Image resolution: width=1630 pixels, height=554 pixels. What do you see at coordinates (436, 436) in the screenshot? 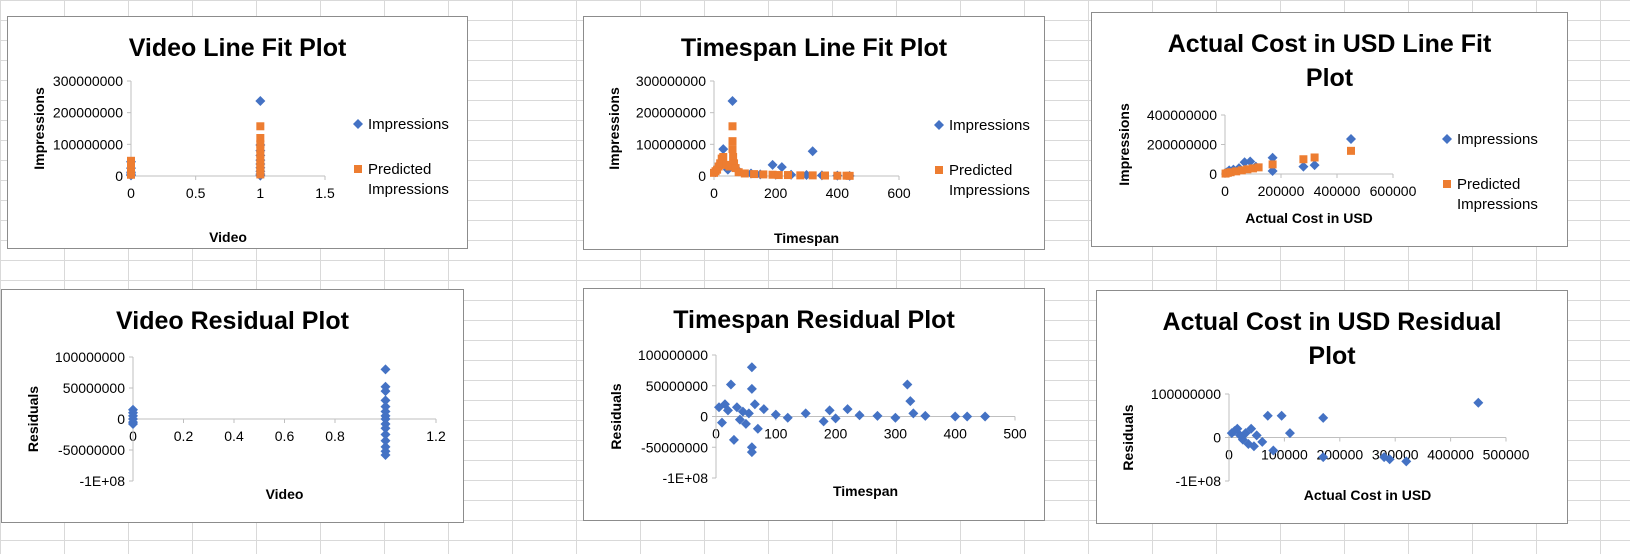
I see `x-tick-label: 1.2` at bounding box center [436, 436].